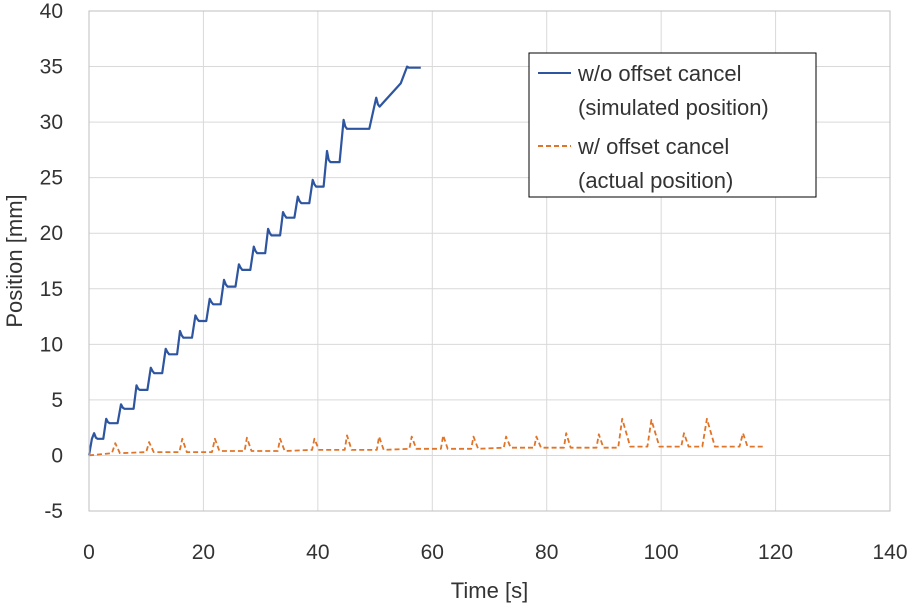  Describe the element at coordinates (57, 400) in the screenshot. I see `y-tick-label-2: 5` at that location.